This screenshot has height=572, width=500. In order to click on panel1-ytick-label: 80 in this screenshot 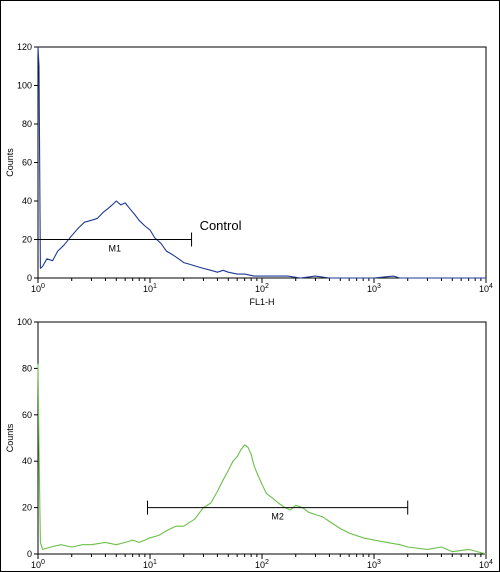, I will do `click(27, 124)`.